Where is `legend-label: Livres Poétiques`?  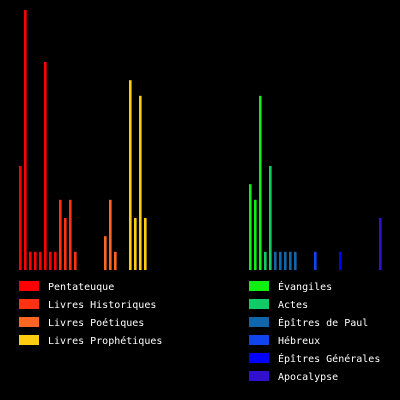 legend-label: Livres Poétiques is located at coordinates (96, 323).